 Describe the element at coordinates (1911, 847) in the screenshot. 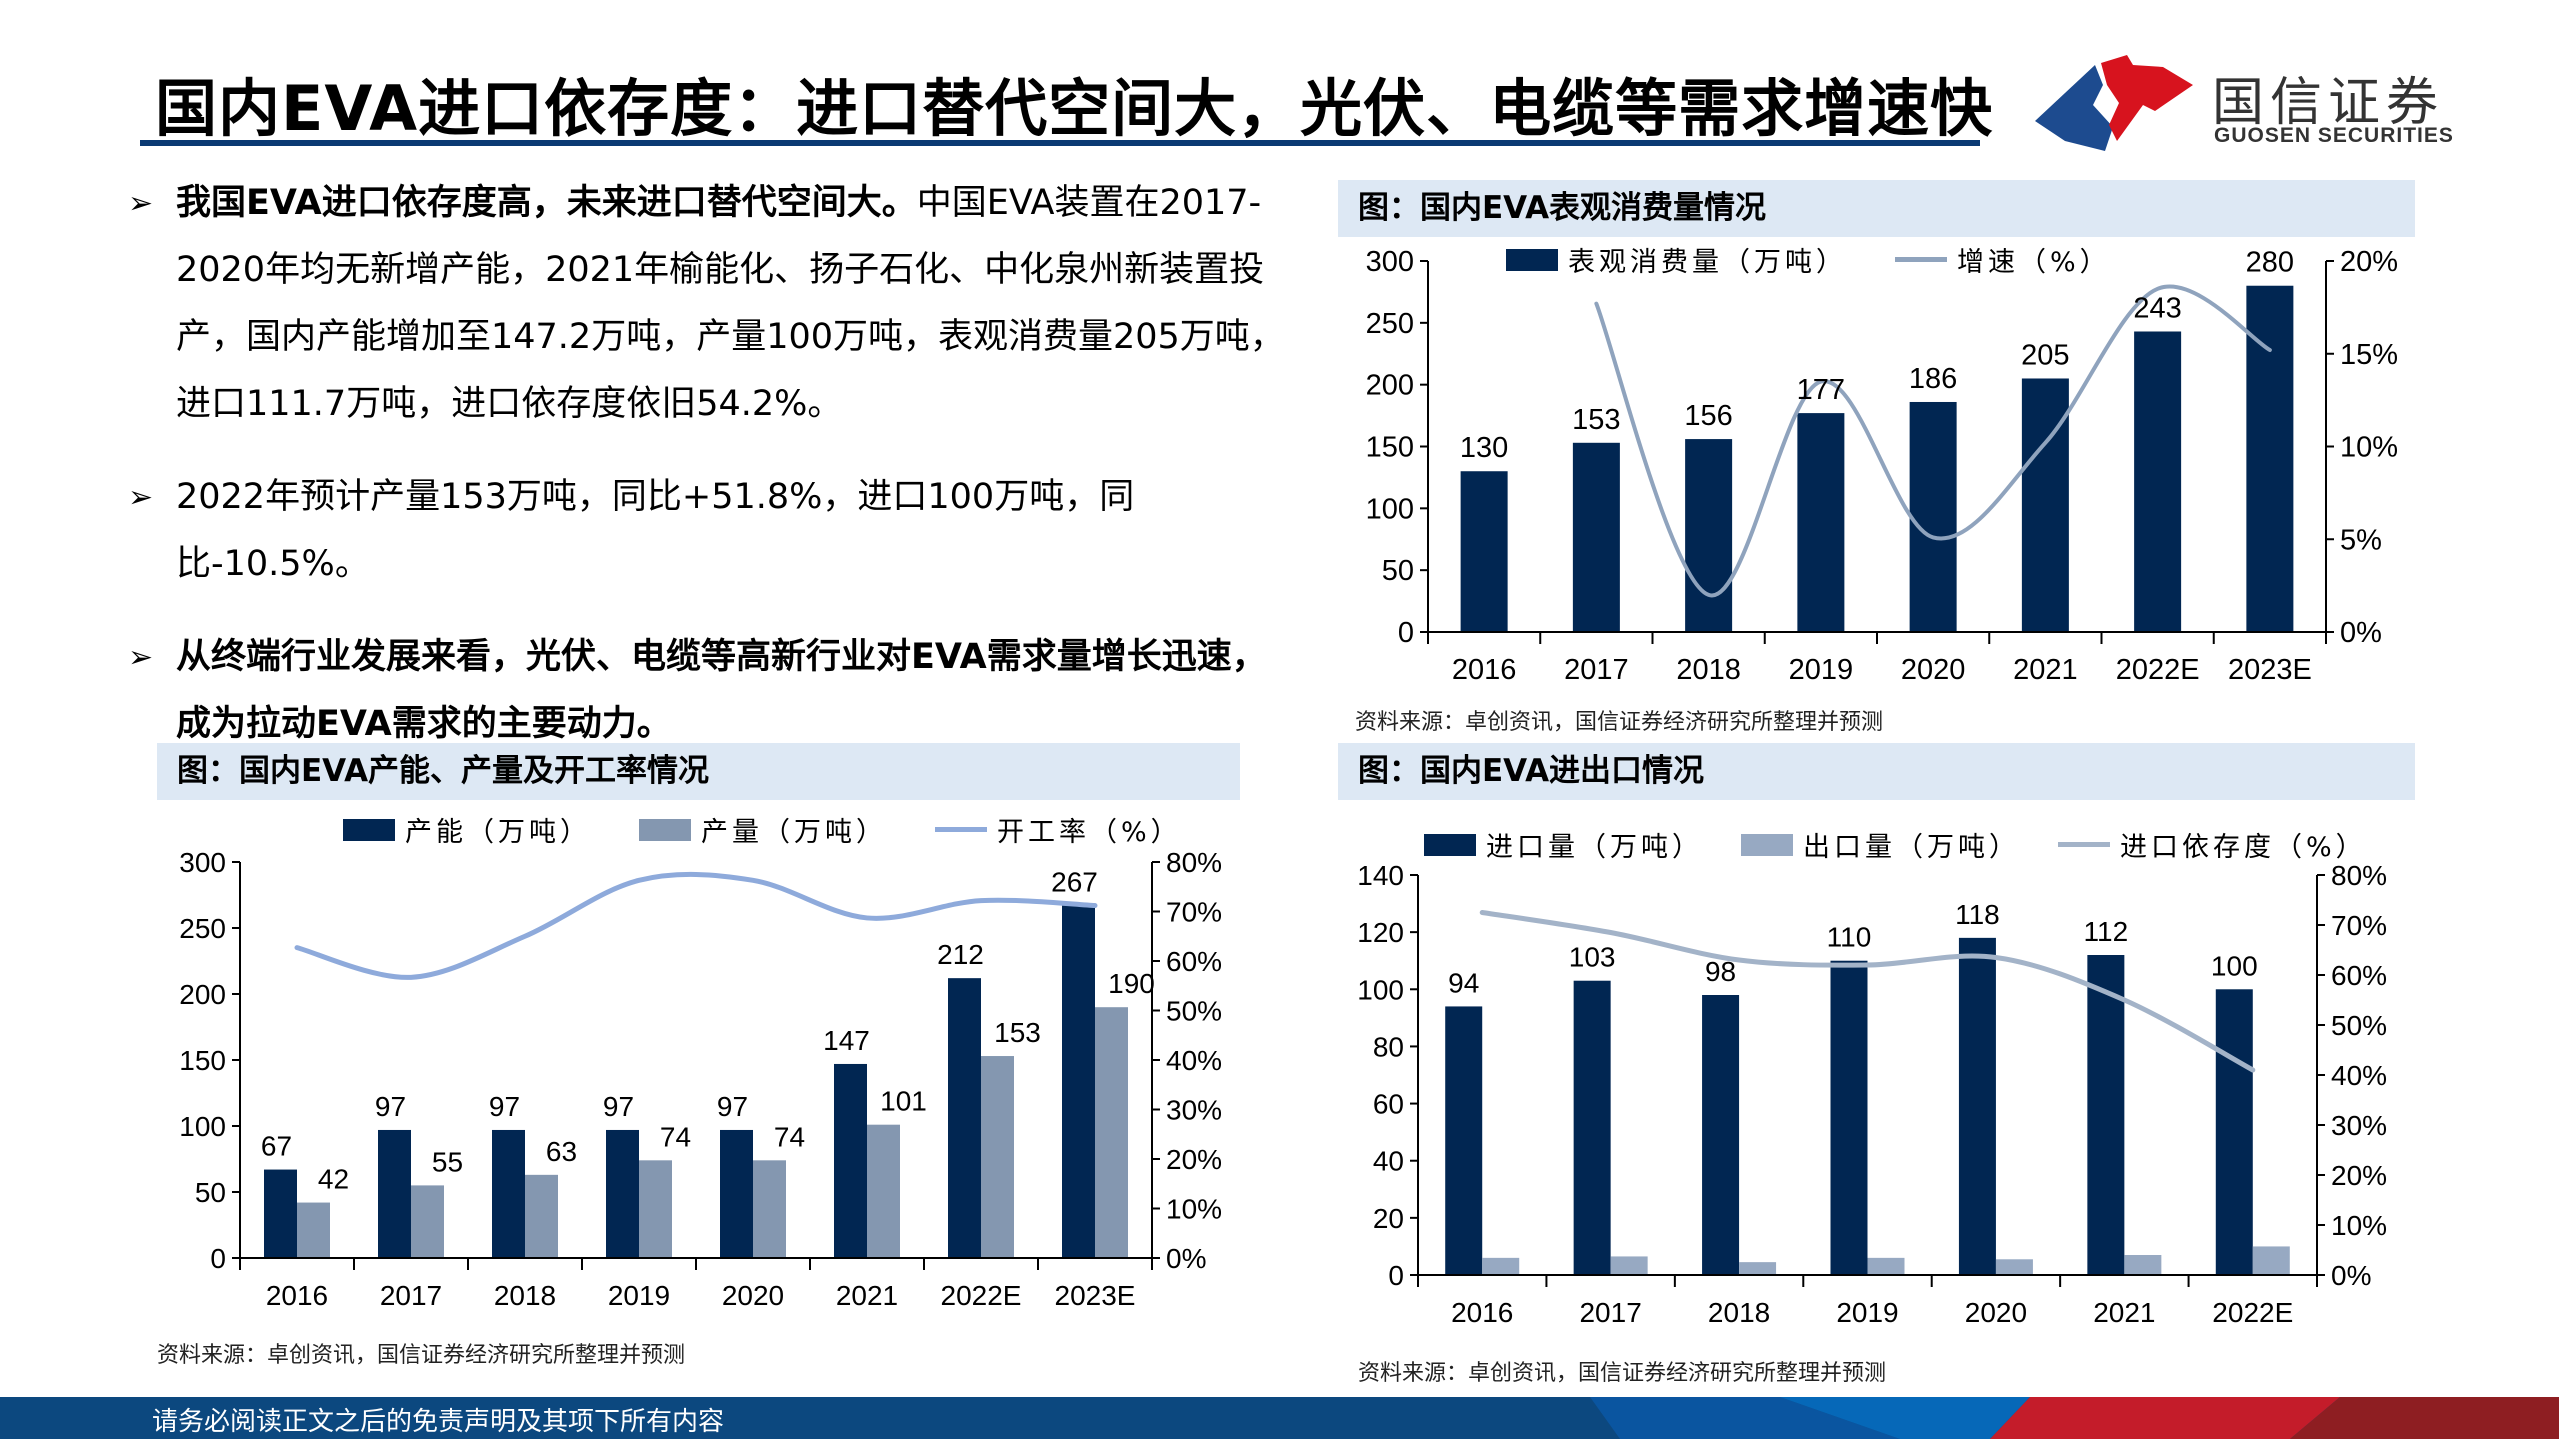

I see `legend-label: 出口量（万吨）` at that location.